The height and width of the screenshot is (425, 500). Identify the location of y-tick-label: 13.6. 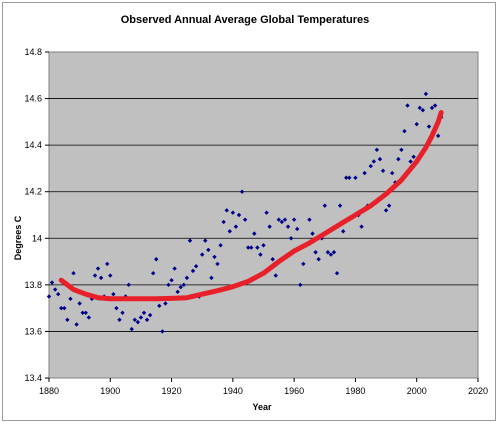
(33, 331).